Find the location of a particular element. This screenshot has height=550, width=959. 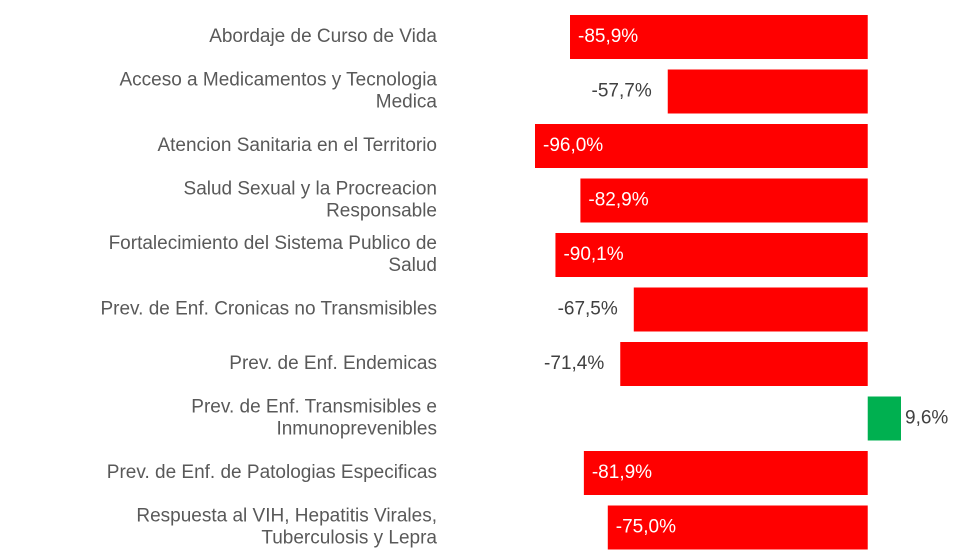

value-label: -75,0% is located at coordinates (646, 527).